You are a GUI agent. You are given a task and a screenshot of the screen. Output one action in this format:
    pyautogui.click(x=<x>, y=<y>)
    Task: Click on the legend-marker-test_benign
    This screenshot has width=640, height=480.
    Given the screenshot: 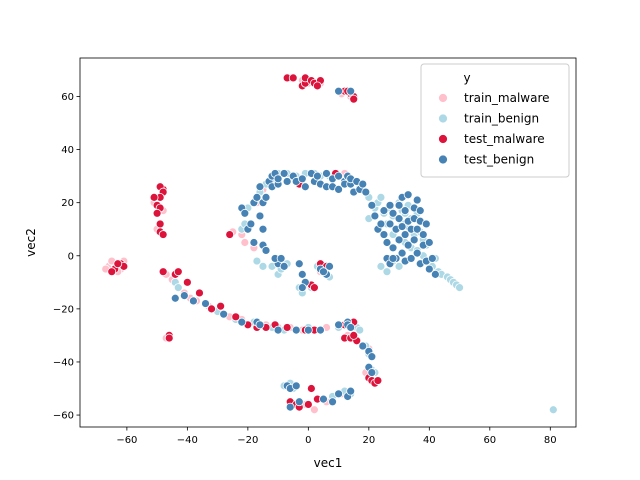 What is the action you would take?
    pyautogui.click(x=443, y=159)
    